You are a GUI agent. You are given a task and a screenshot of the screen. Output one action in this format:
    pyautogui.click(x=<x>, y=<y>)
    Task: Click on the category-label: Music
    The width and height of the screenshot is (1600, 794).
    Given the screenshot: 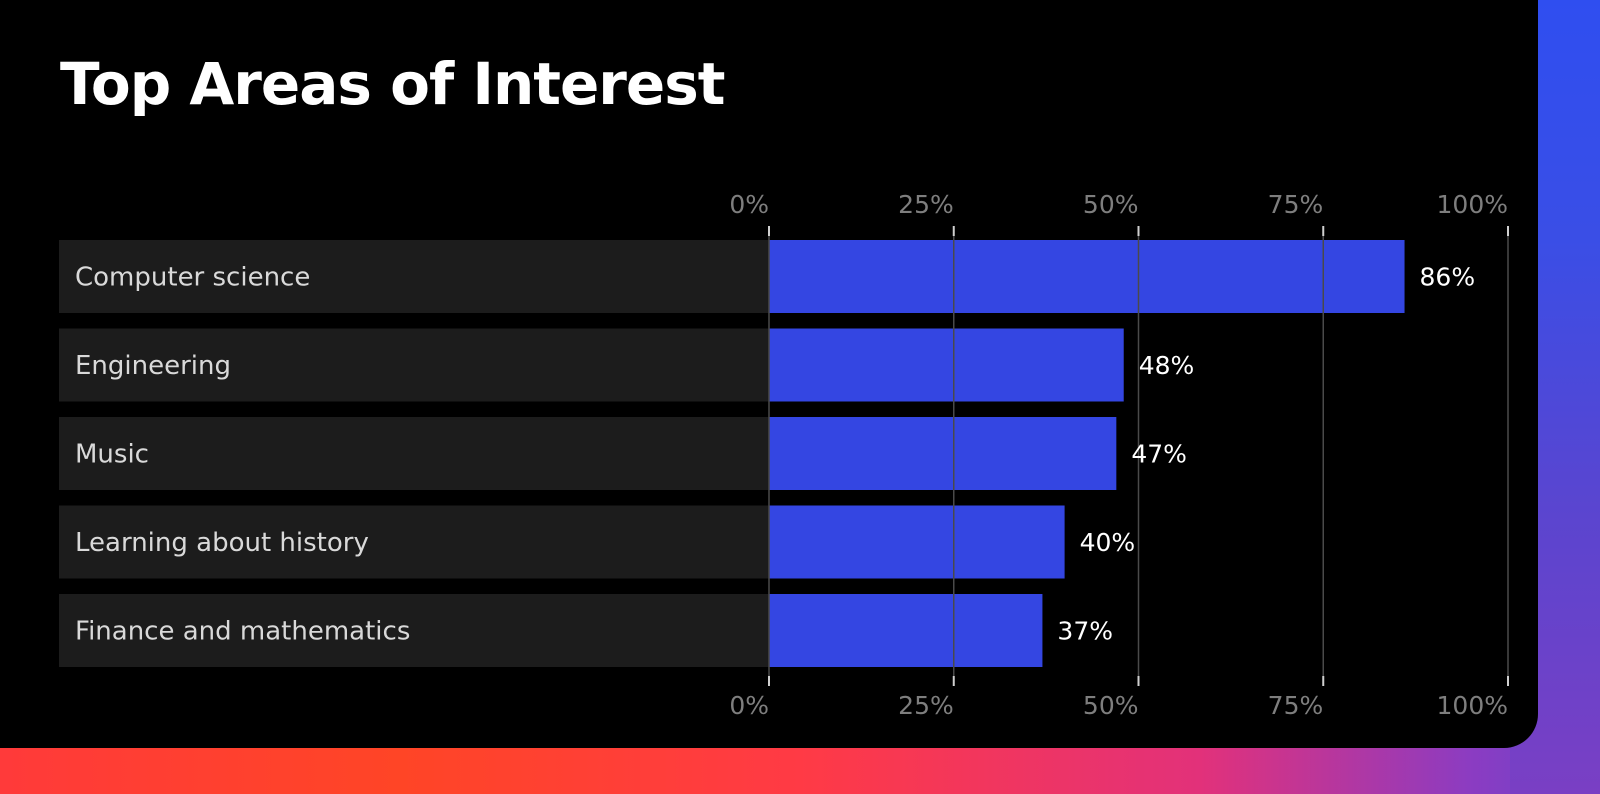 What is the action you would take?
    pyautogui.click(x=112, y=455)
    